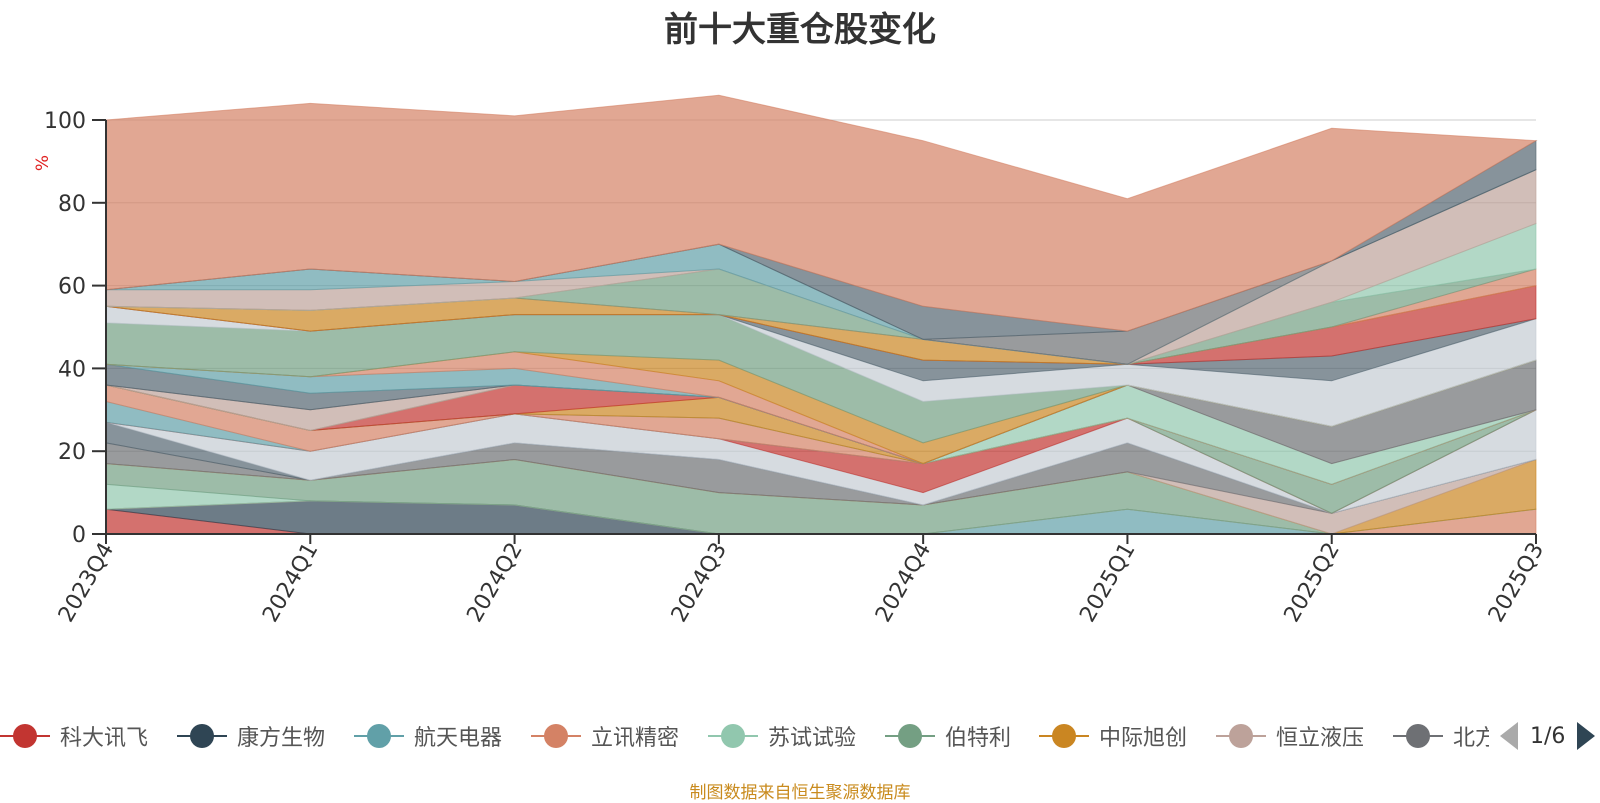 The width and height of the screenshot is (1600, 803). I want to click on legend-pager: 1/6, so click(1548, 736).